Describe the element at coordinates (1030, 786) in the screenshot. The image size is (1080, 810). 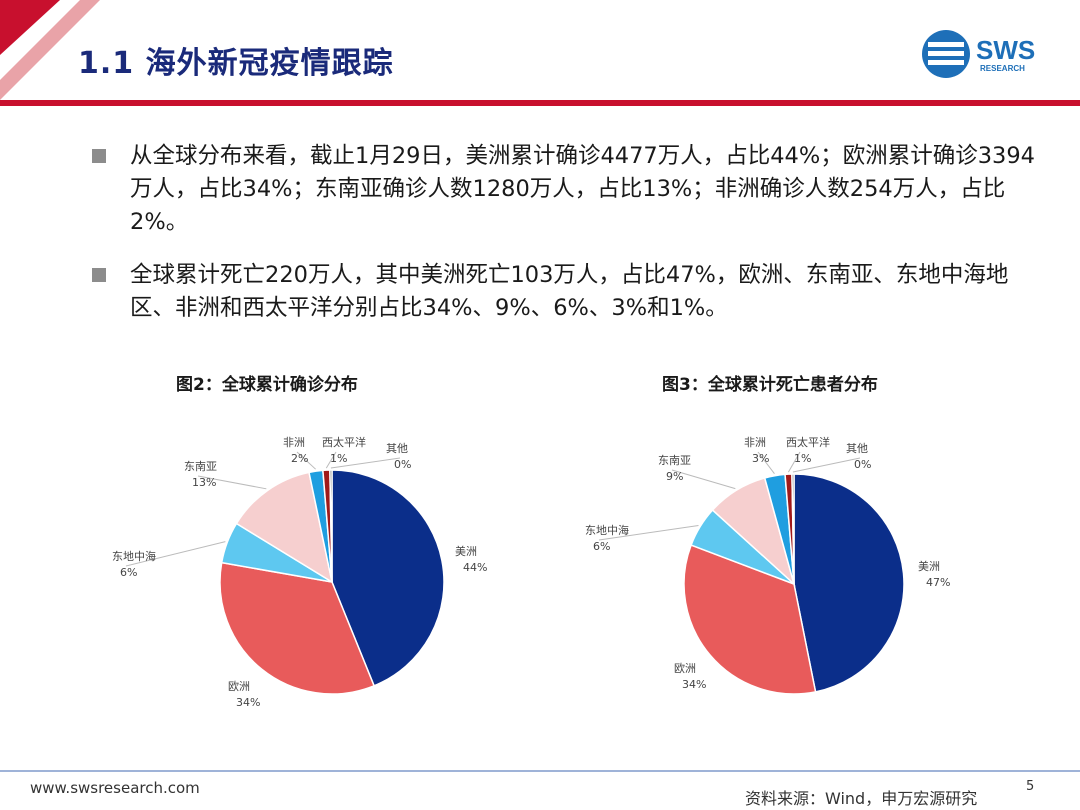
I see `page-number: 5` at that location.